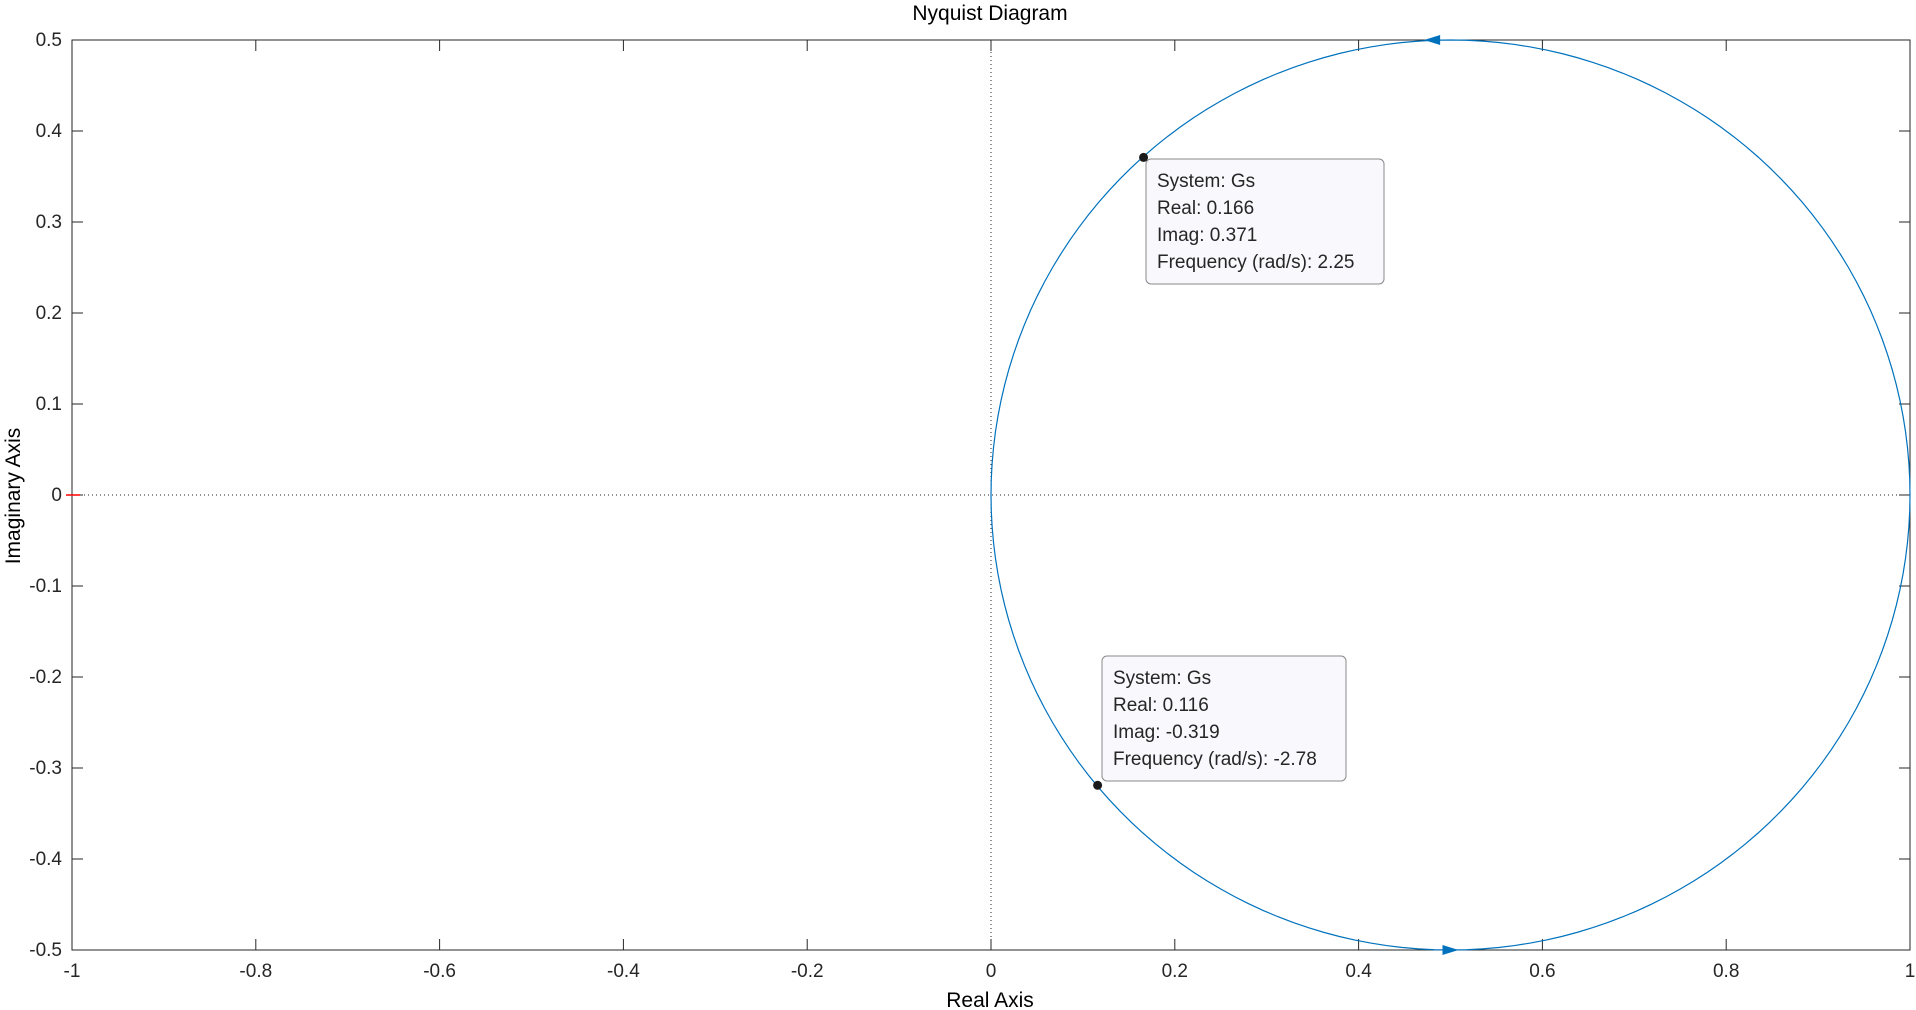 The image size is (1916, 1010). I want to click on y-tick-label: 0.5, so click(49, 40).